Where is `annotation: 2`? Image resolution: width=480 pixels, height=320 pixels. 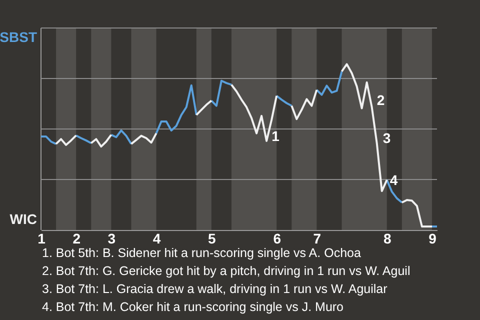
annotation: 2 is located at coordinates (380, 100).